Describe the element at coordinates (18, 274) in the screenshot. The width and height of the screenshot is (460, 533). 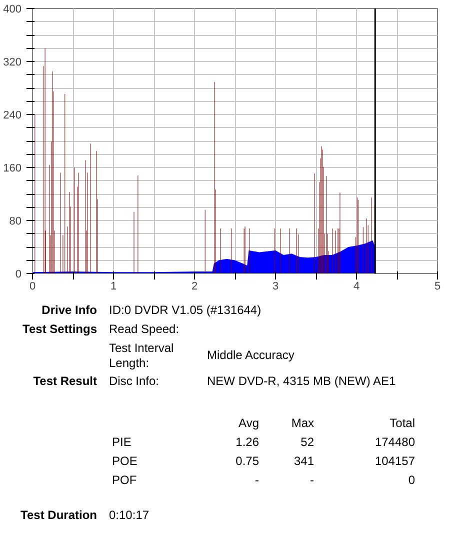
I see `y-tick-label: 0` at that location.